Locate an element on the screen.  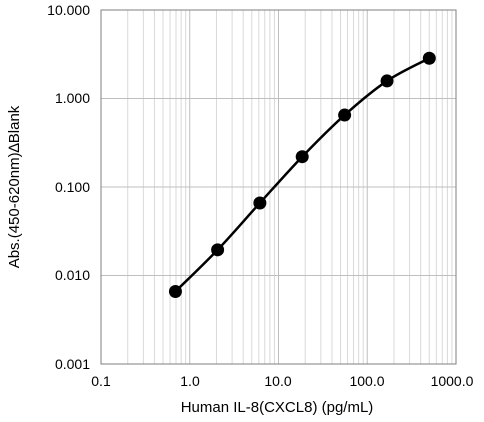
x-tick-label: 1.0 is located at coordinates (190, 381).